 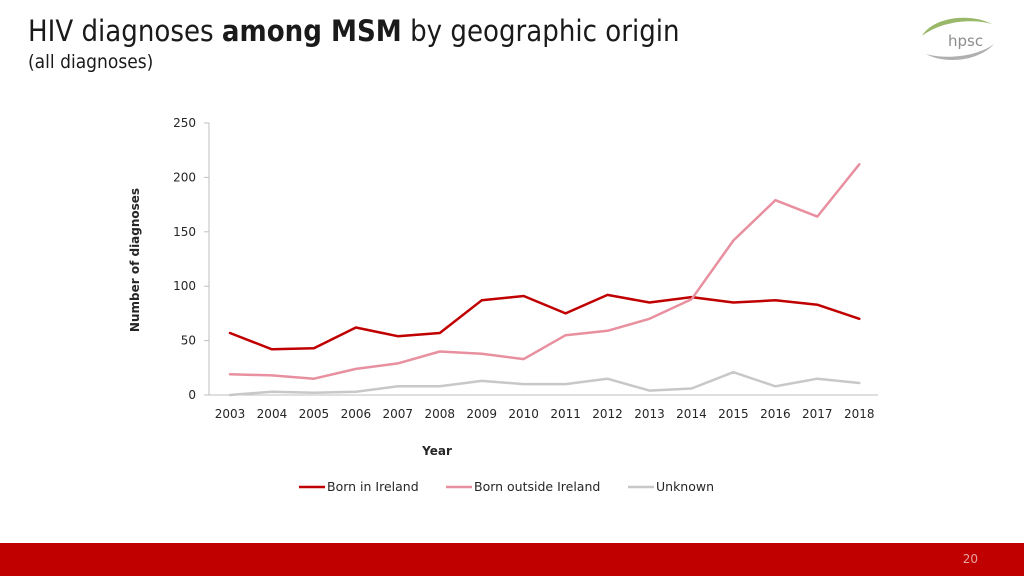 What do you see at coordinates (965, 41) in the screenshot?
I see `logo-text: hpsc` at bounding box center [965, 41].